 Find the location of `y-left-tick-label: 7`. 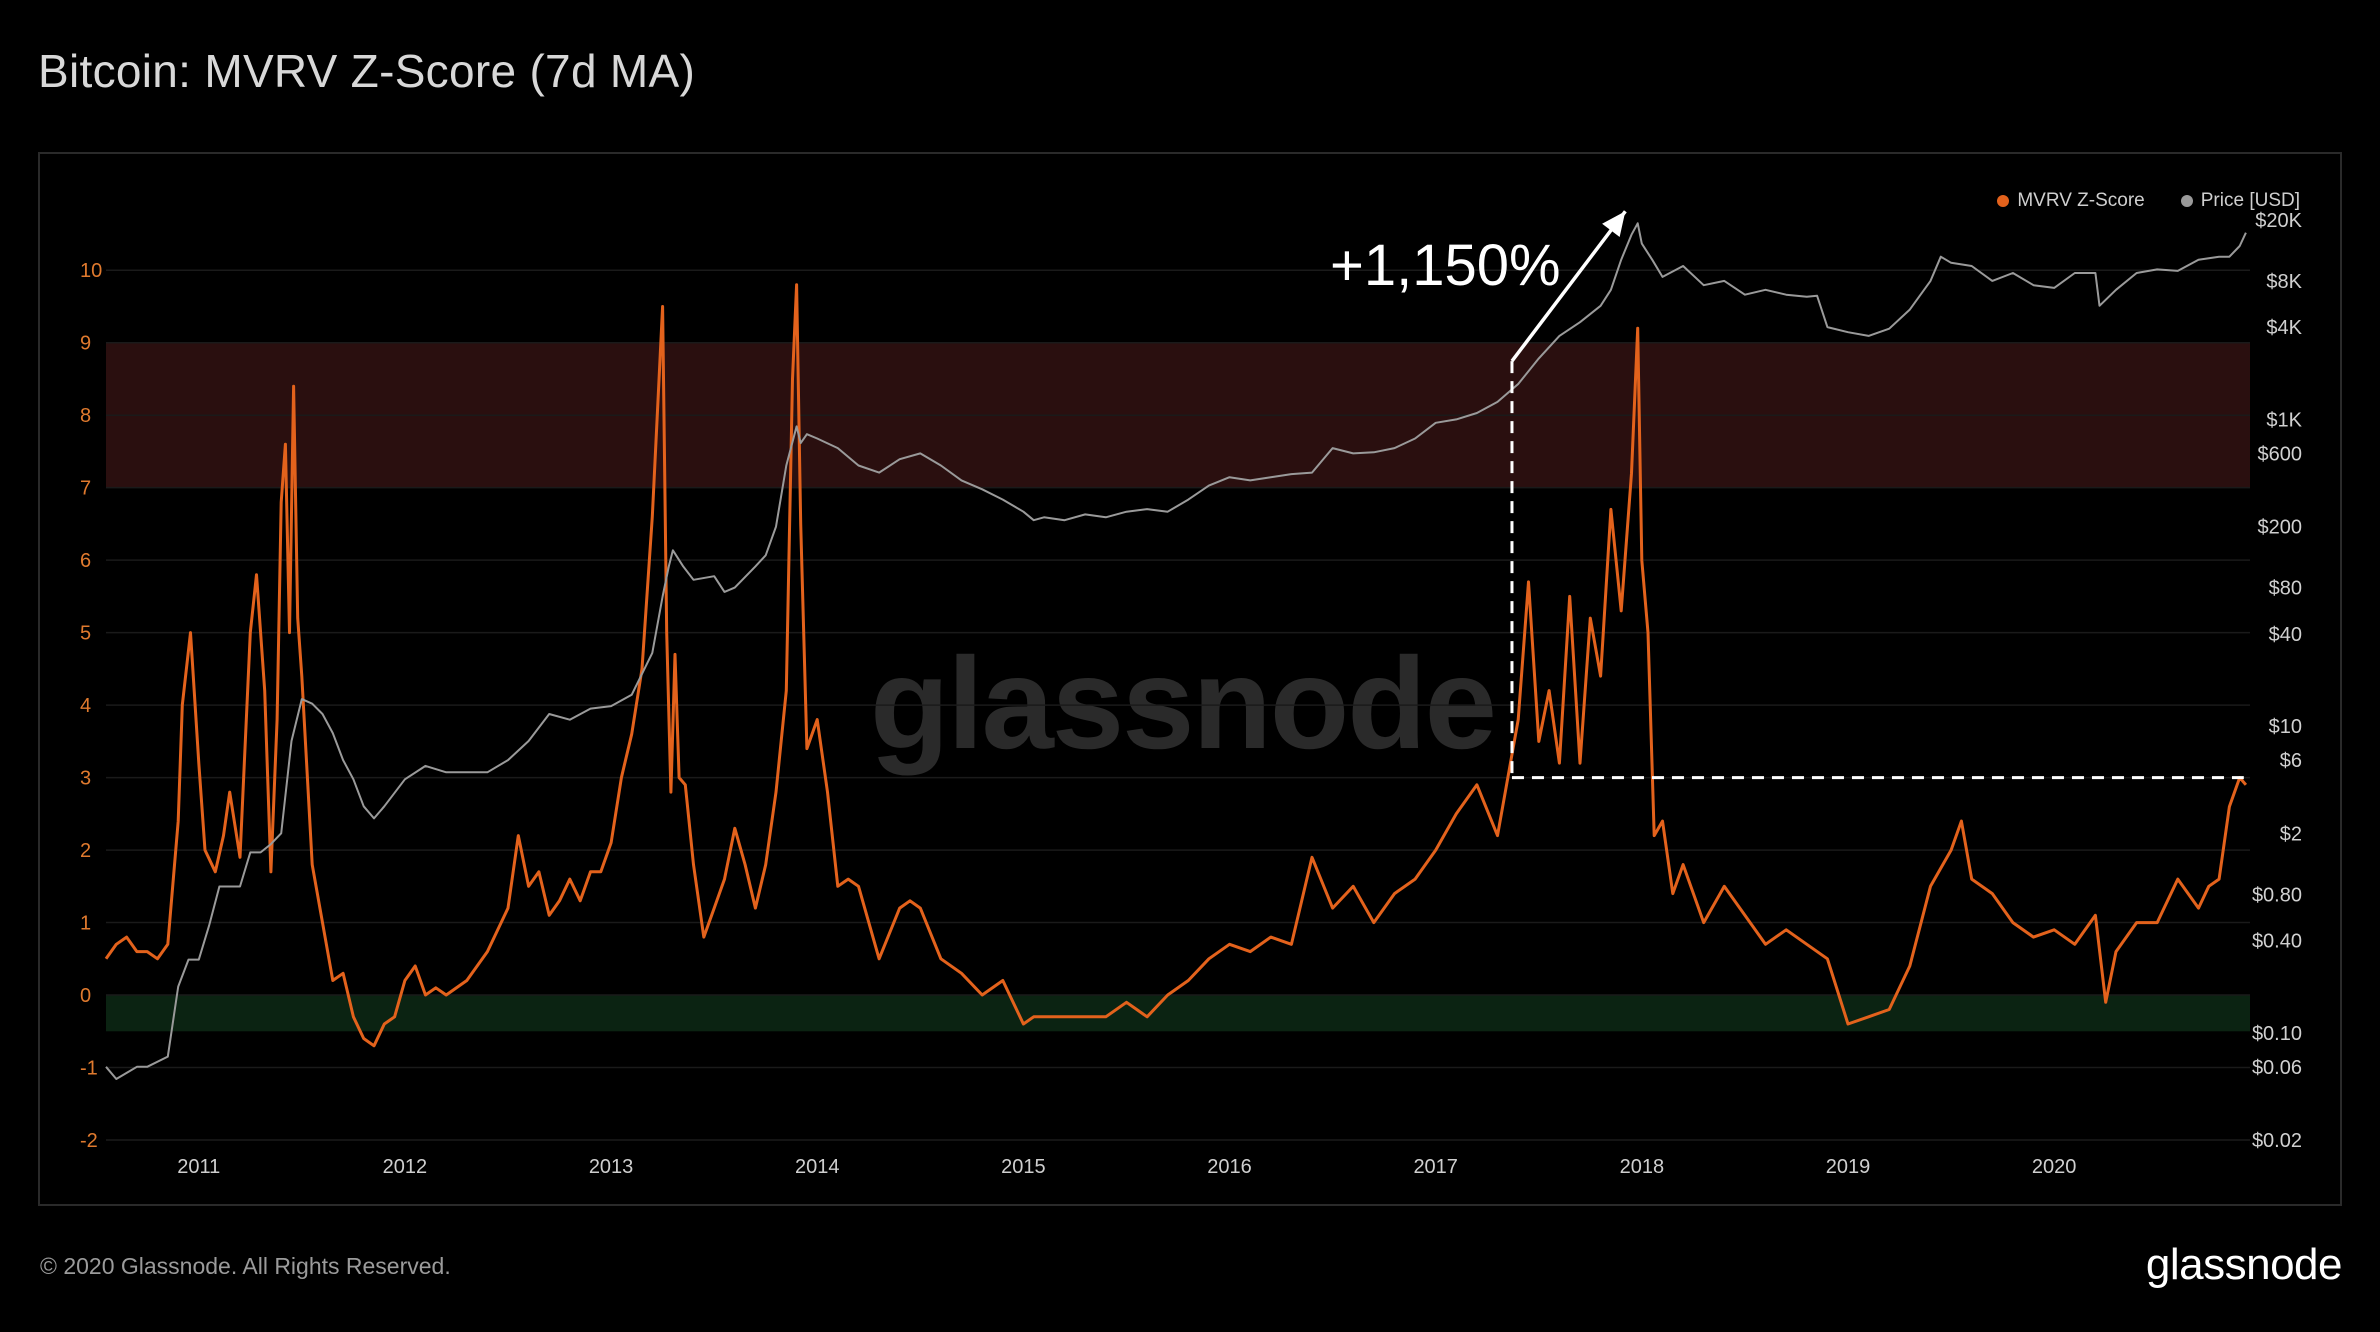

y-left-tick-label: 7 is located at coordinates (85, 489).